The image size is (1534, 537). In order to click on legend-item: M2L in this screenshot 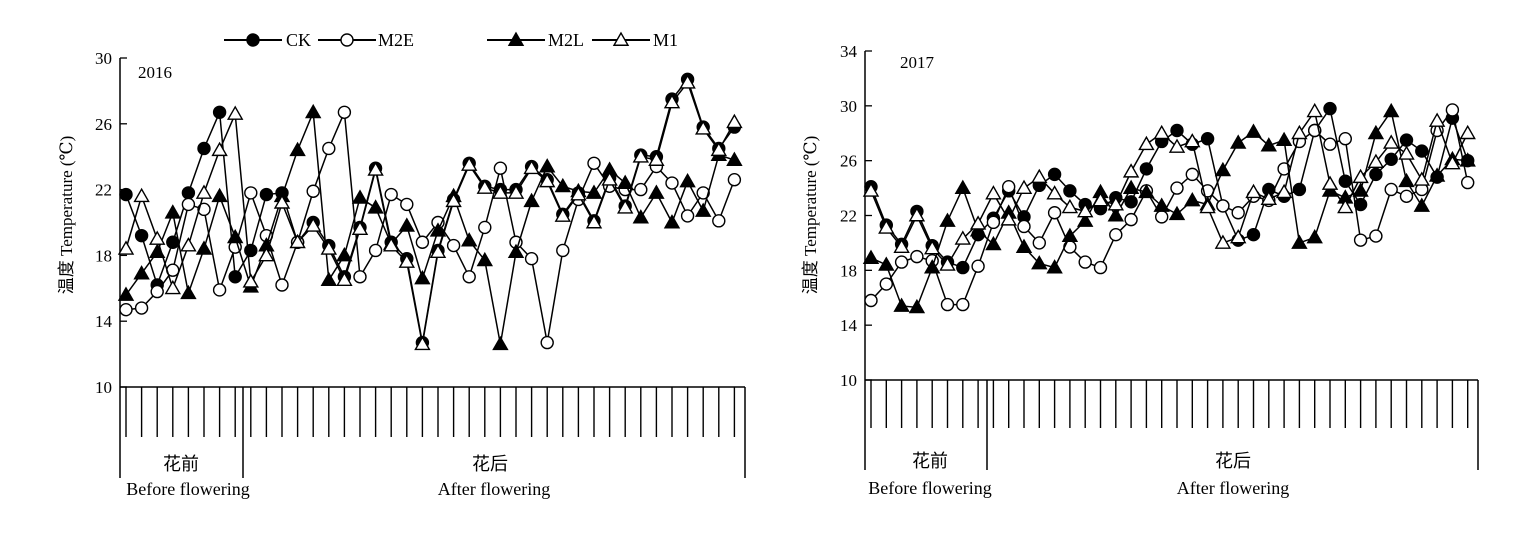, I will do `click(535, 40)`.